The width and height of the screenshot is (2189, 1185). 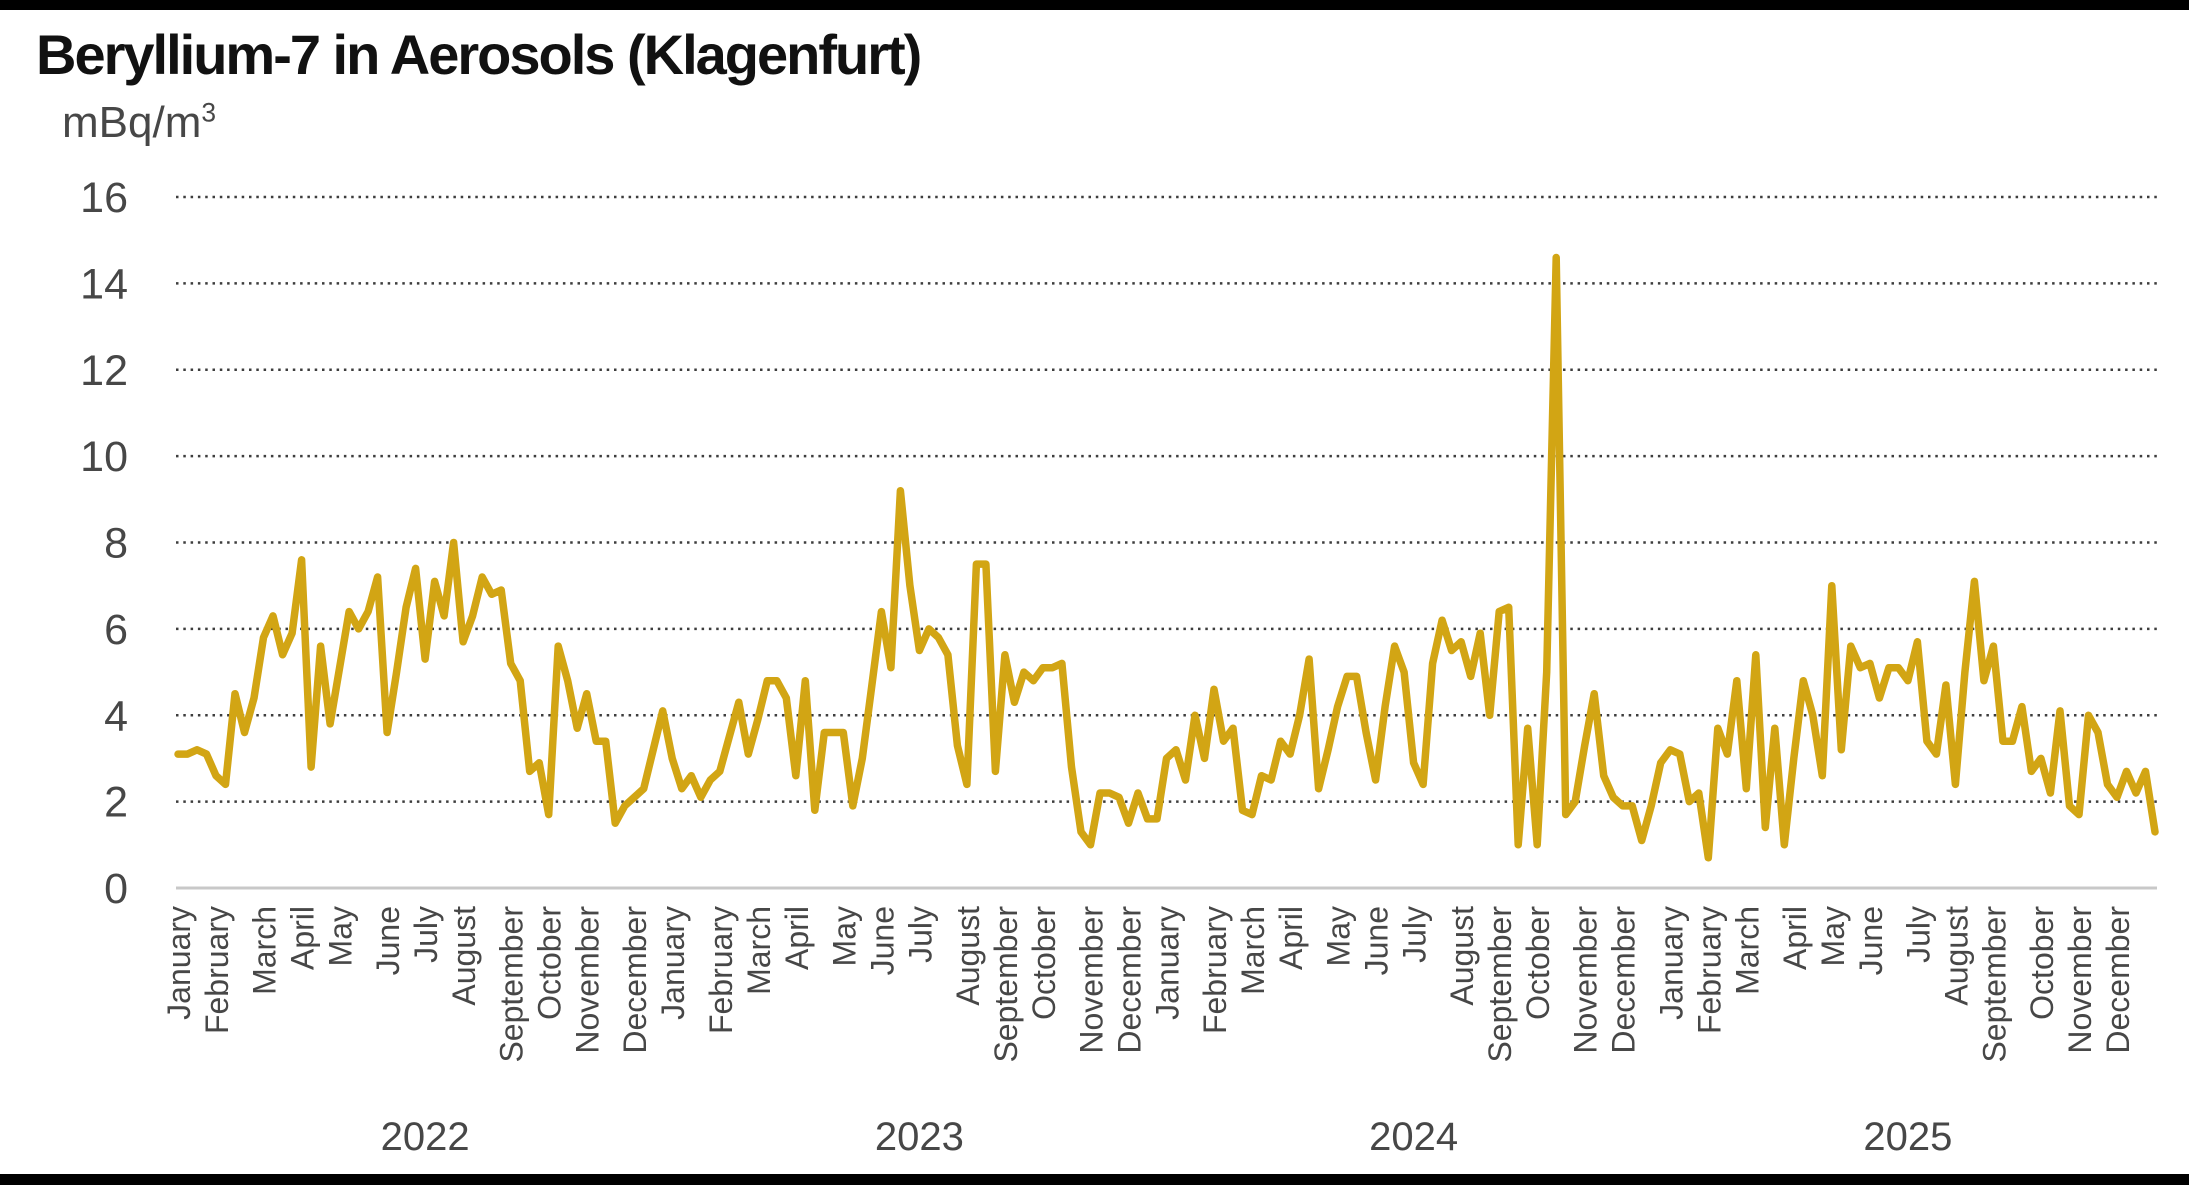 I want to click on x-month-label-2022-march: March, so click(x=265, y=950).